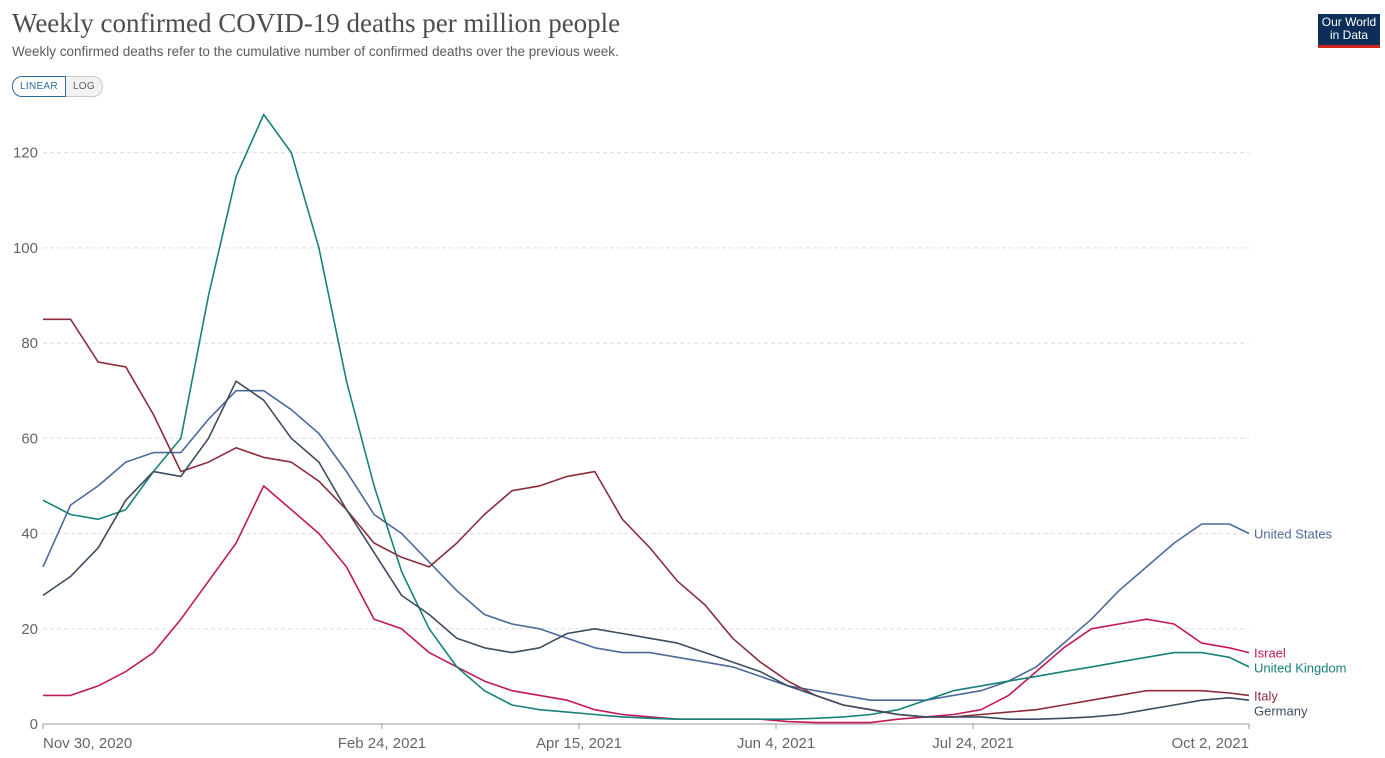 This screenshot has width=1385, height=758. I want to click on series-label-united-kingdom: United Kingdom, so click(1300, 668).